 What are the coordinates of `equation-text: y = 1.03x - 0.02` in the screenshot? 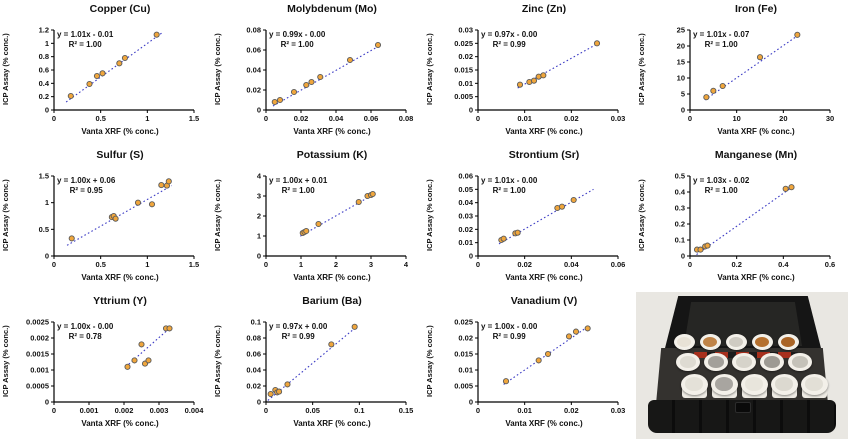 It's located at (721, 180).